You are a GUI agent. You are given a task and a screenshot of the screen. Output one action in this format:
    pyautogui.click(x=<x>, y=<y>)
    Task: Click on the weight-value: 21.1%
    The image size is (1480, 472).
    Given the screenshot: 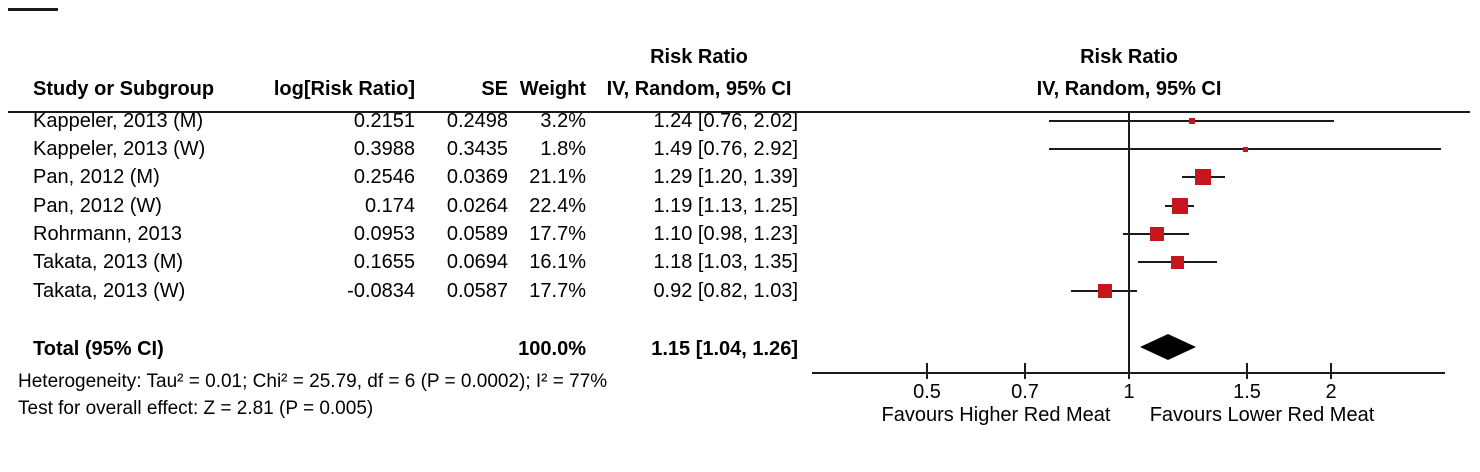 What is the action you would take?
    pyautogui.click(x=557, y=177)
    